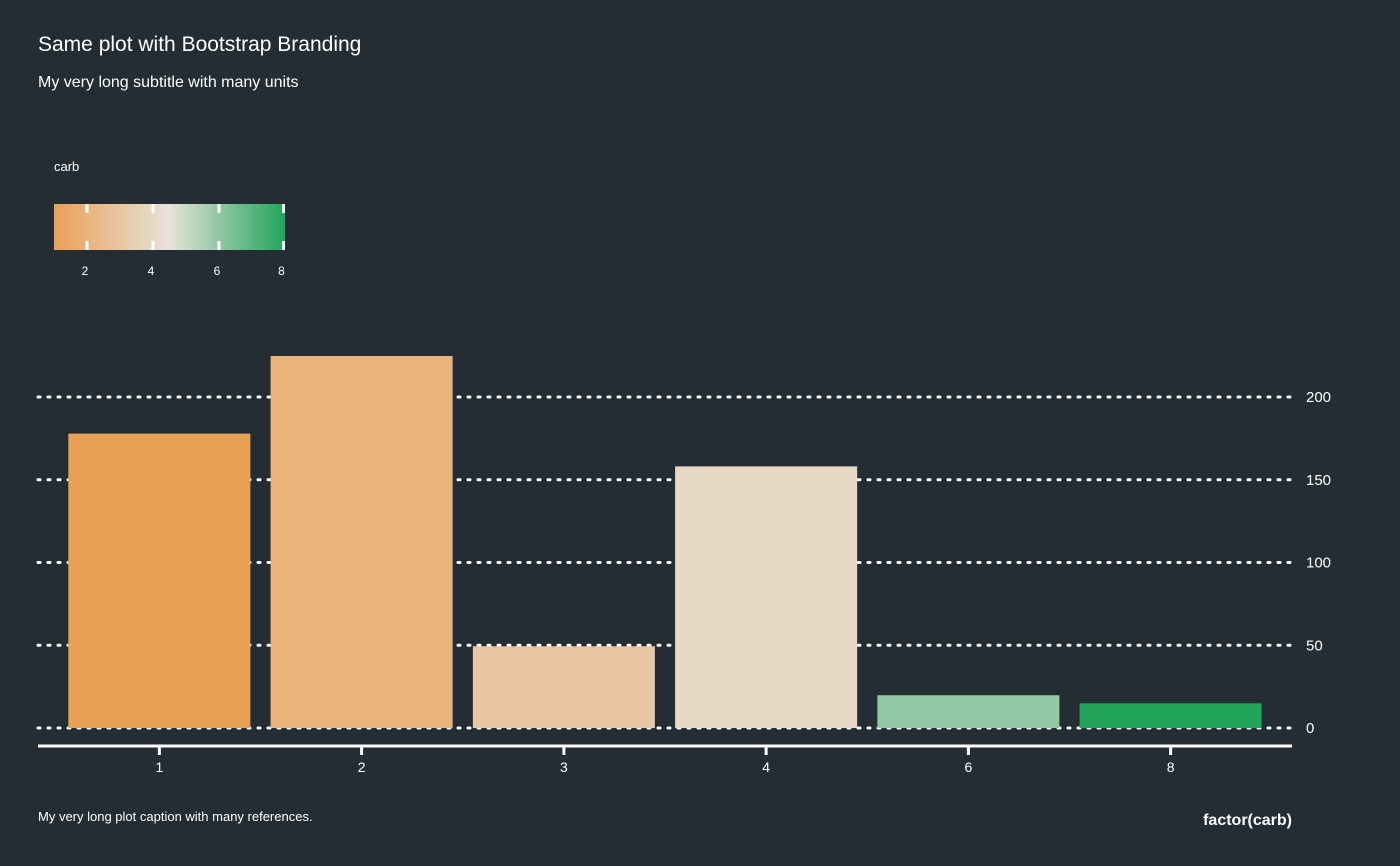 Image resolution: width=1400 pixels, height=866 pixels. Describe the element at coordinates (85, 271) in the screenshot. I see `legend-tick-label: 2` at that location.